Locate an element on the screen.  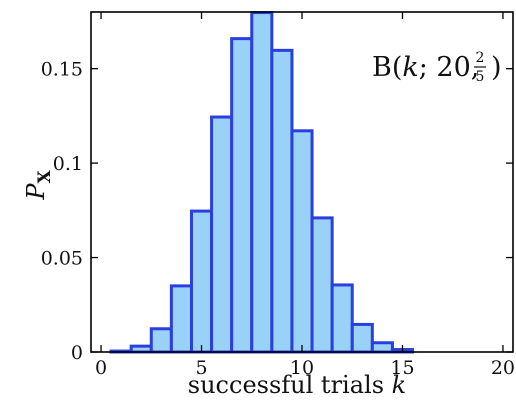
y-tick-label: 0.15 is located at coordinates (62, 70).